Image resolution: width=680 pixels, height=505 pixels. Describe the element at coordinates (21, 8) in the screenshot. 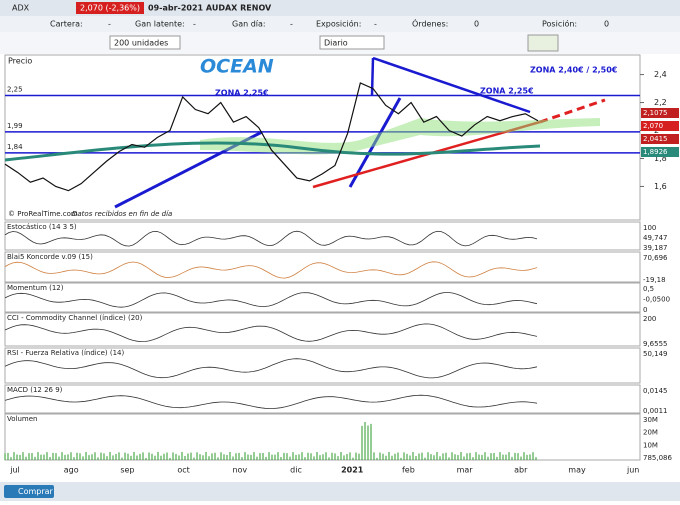

I see `symbol: ADX` at that location.